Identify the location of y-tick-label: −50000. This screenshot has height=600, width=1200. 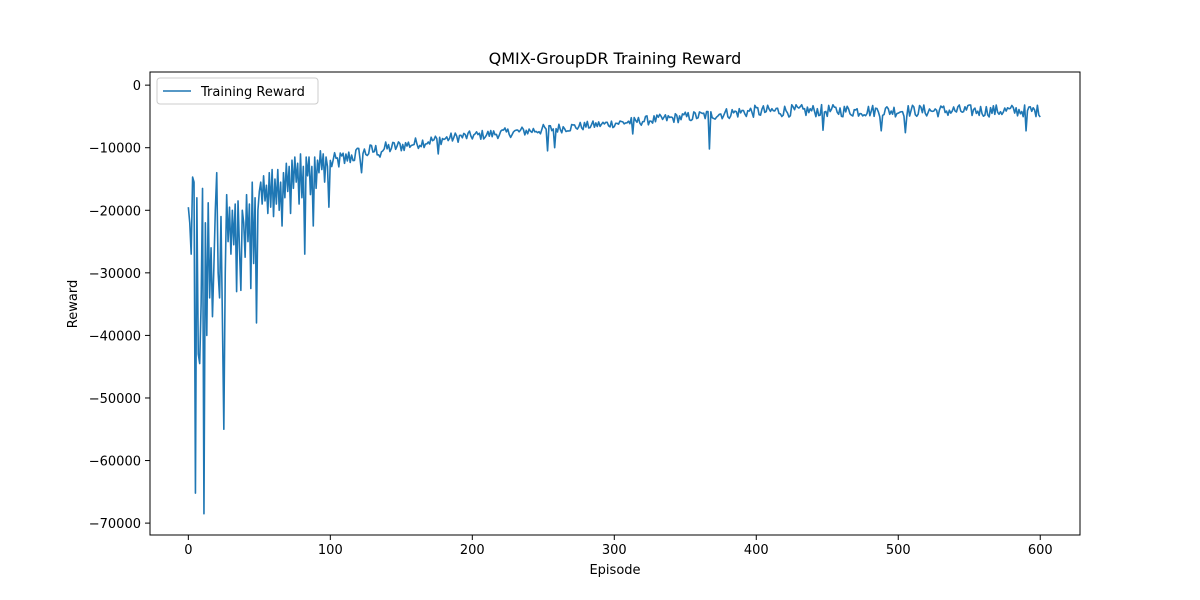
(115, 399).